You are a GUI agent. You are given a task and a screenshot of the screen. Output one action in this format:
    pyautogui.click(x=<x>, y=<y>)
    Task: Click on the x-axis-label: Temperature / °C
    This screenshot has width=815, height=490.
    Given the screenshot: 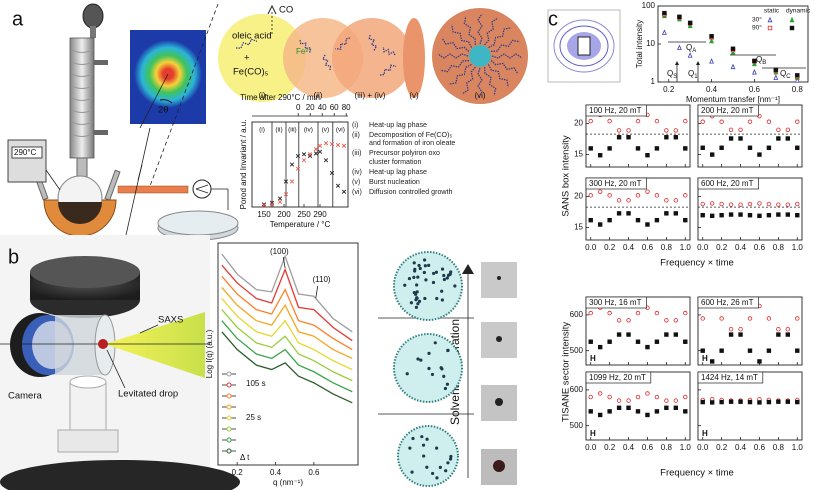 What is the action you would take?
    pyautogui.click(x=300, y=224)
    